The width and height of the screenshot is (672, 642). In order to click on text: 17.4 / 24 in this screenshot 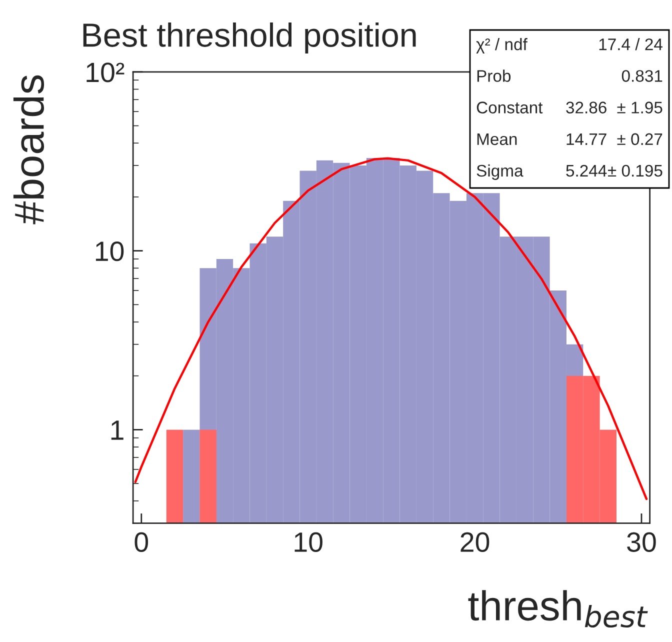, I will do `click(630, 44)`.